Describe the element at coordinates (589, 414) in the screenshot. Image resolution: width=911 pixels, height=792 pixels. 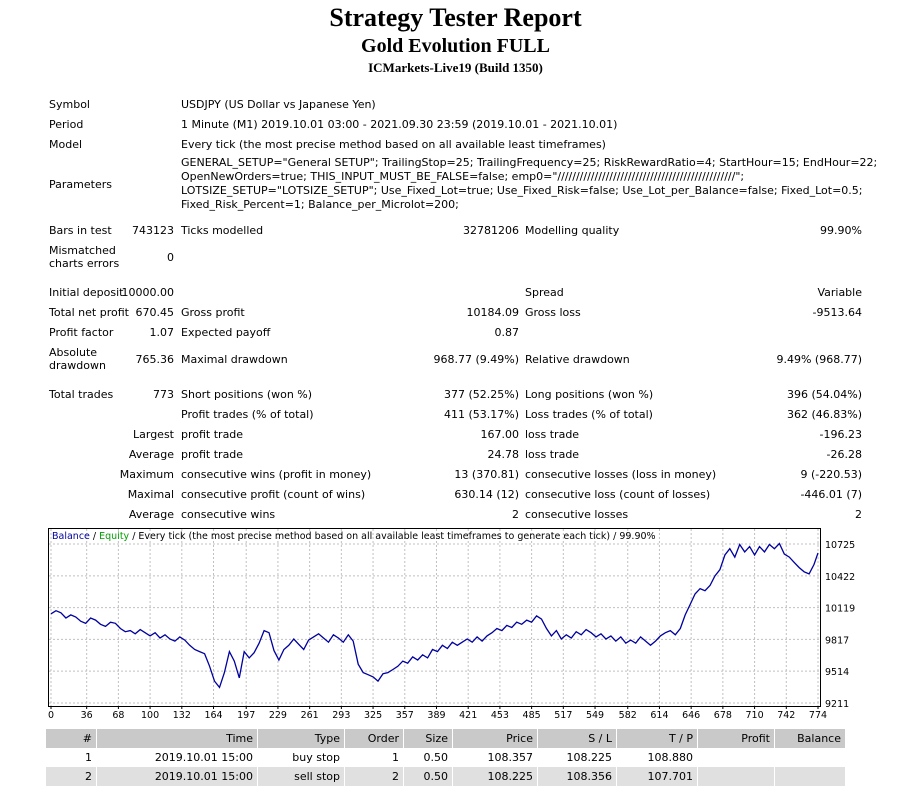
I see `ltrades-label: Loss trades (% of total)` at that location.